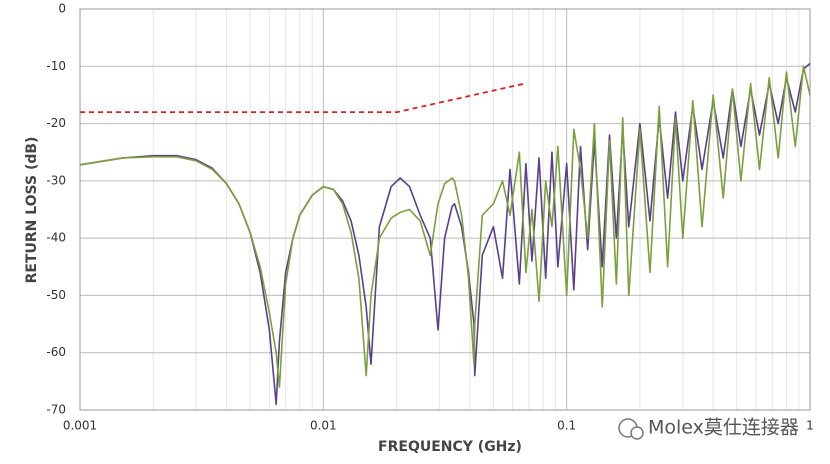 Image resolution: width=830 pixels, height=464 pixels. Describe the element at coordinates (810, 426) in the screenshot. I see `x-tick-label: 1` at that location.